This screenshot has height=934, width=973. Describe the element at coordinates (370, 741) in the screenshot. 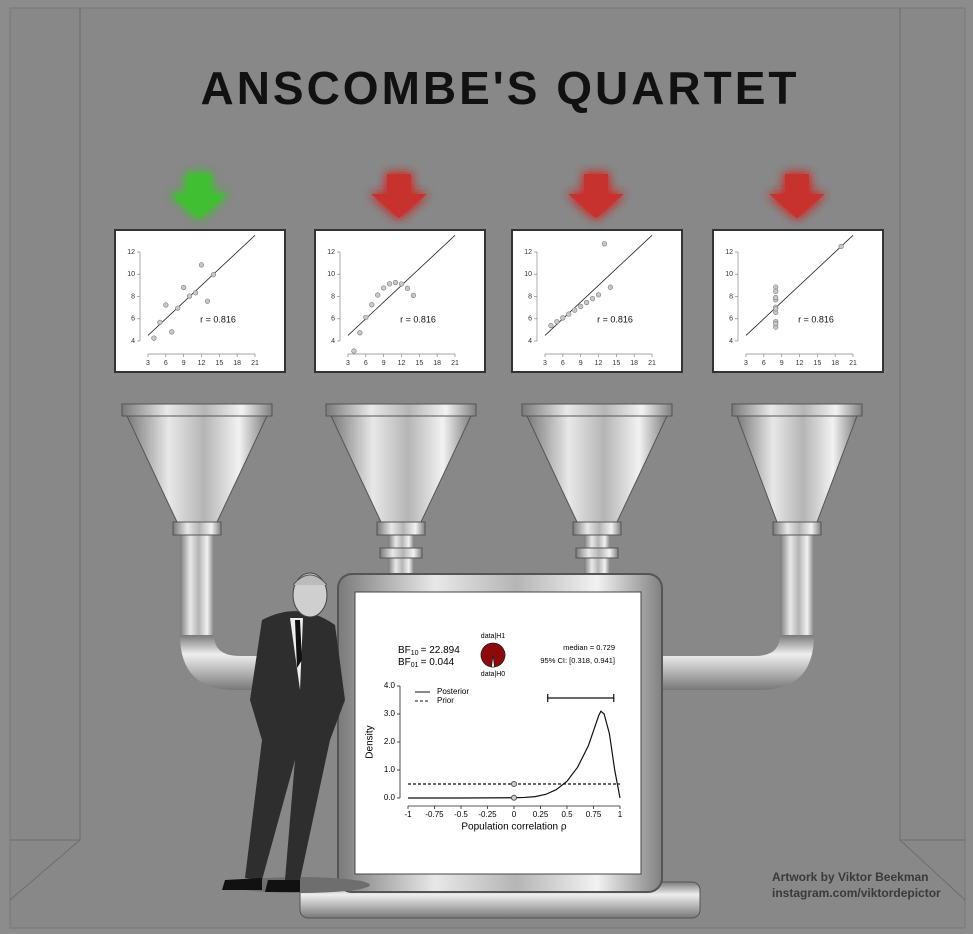

I see `y-axis-label: Density` at that location.